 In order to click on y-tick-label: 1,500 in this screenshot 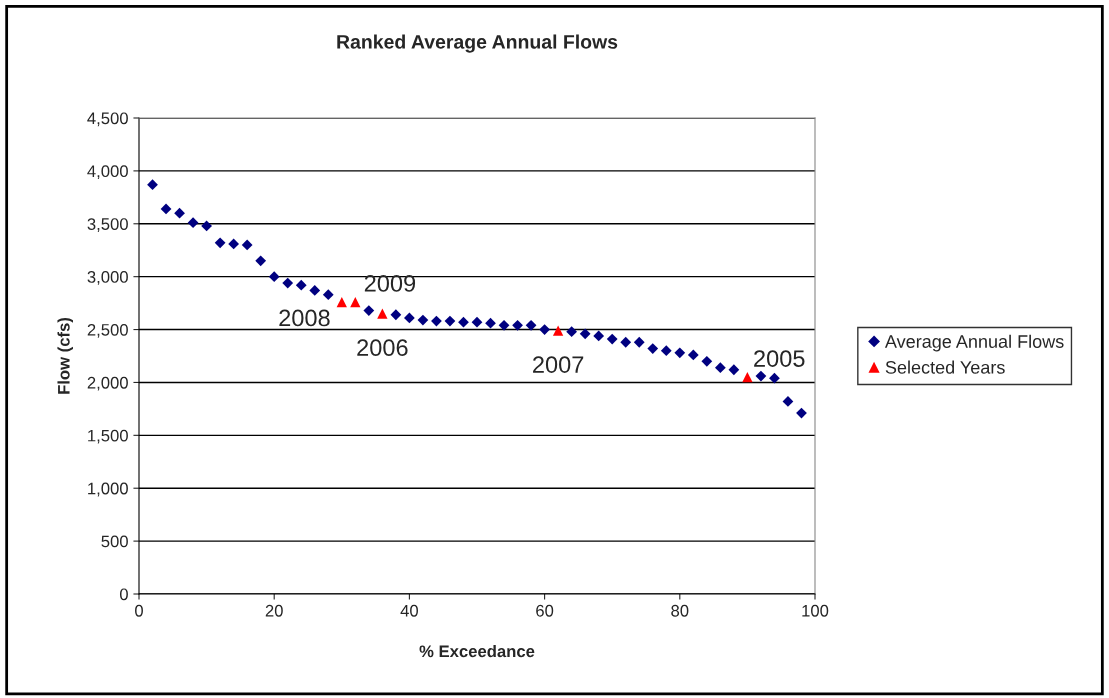, I will do `click(108, 436)`.